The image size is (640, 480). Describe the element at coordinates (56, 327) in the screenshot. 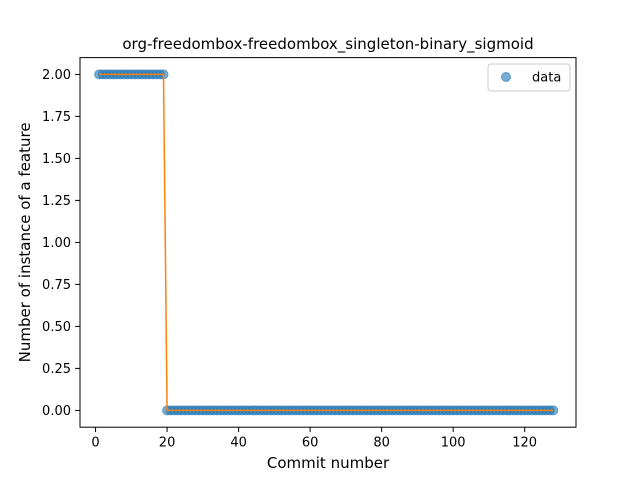

I see `y-tick-label: 0.50` at that location.